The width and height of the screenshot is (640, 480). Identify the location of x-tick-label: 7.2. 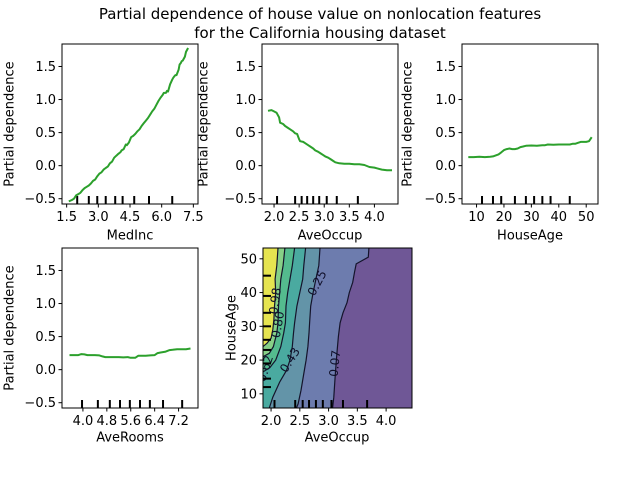
(178, 421).